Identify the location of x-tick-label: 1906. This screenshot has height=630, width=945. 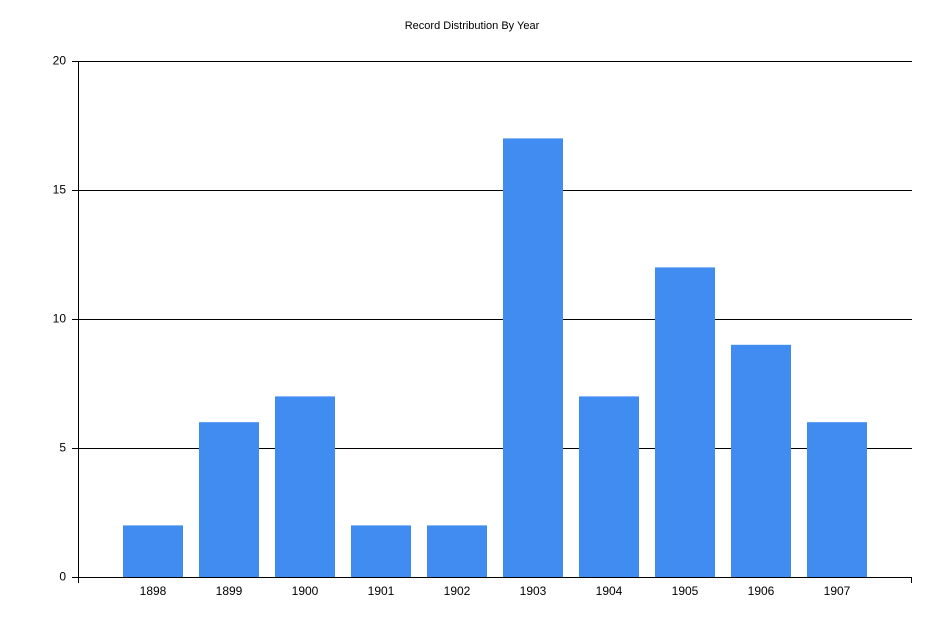
(761, 591).